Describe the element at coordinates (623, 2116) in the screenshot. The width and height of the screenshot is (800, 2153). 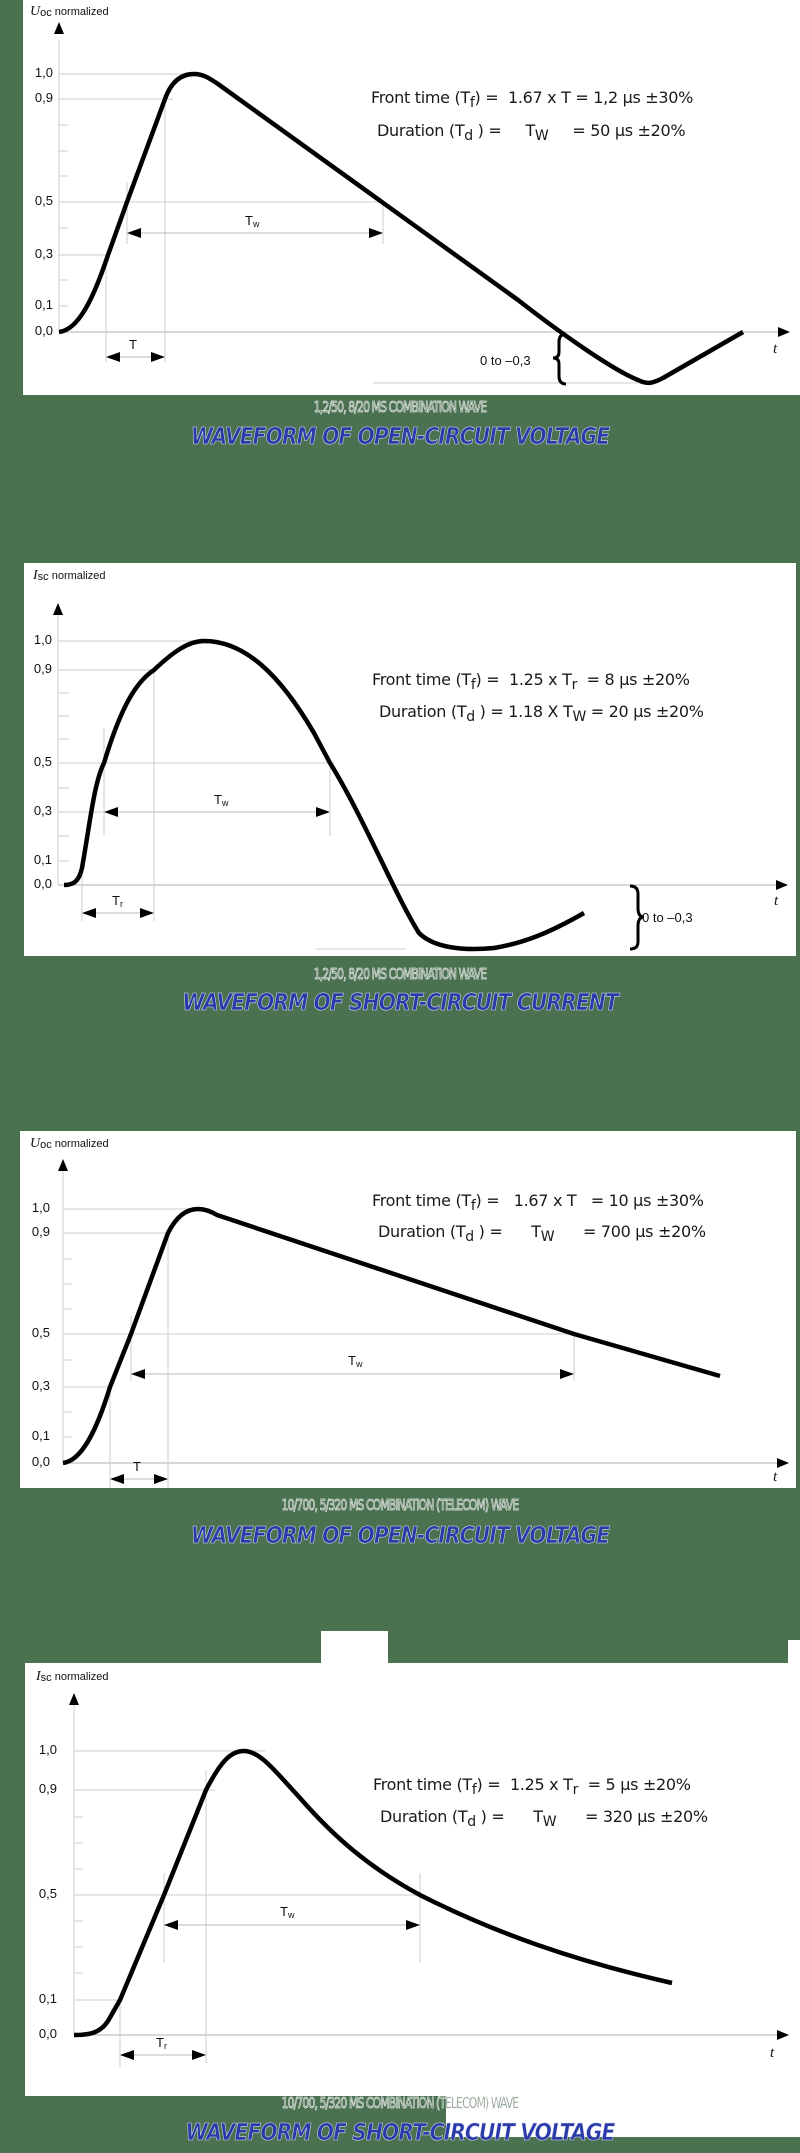
I see `panel-scv-5-320-right` at that location.